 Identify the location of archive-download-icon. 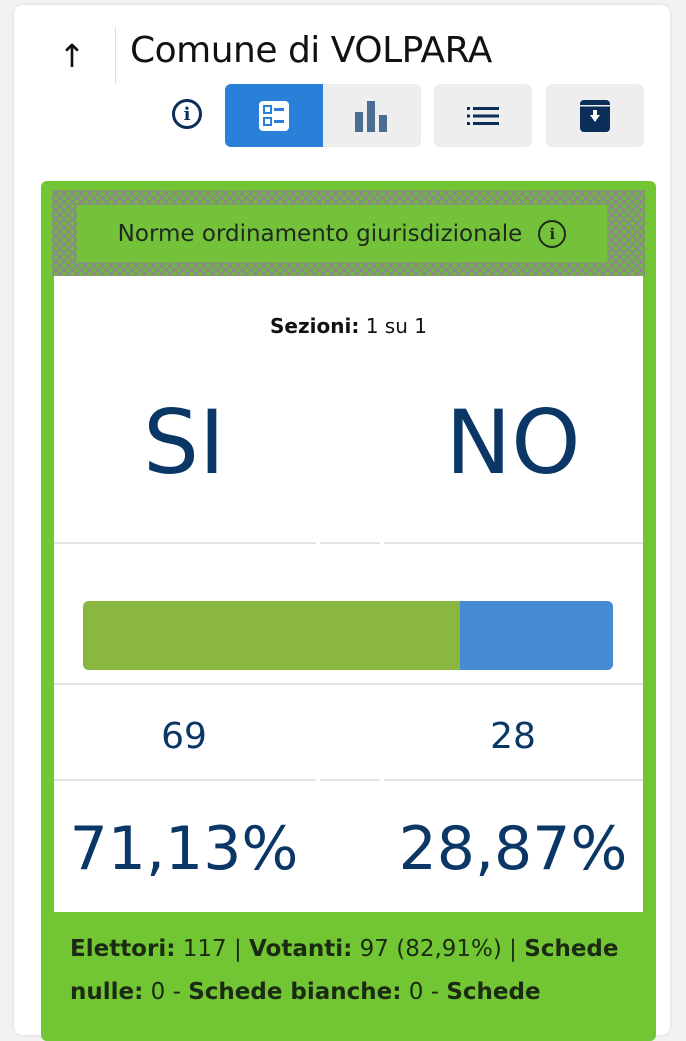
(595, 115).